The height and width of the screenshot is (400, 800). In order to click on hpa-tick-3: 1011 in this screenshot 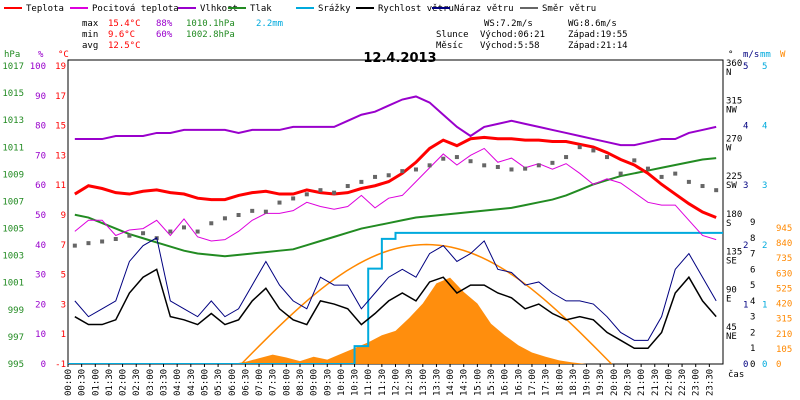, I will do `click(13, 148)`.